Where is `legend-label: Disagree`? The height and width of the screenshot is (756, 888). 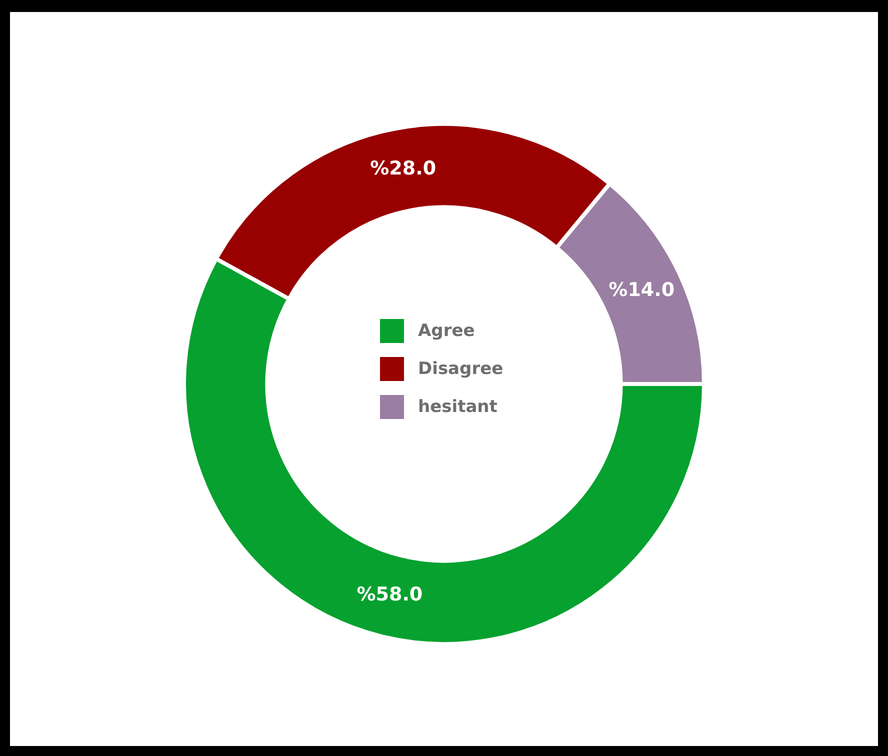
legend-label: Disagree is located at coordinates (461, 369).